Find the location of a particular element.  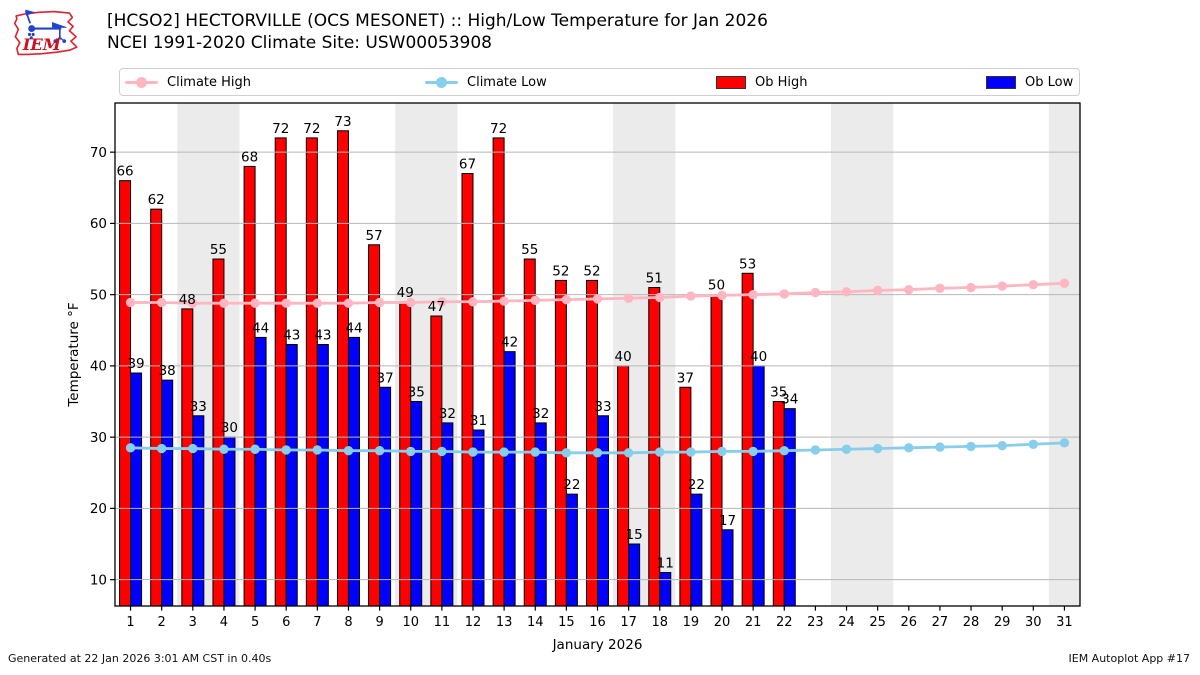

ob-low-label: 15 is located at coordinates (634, 535).